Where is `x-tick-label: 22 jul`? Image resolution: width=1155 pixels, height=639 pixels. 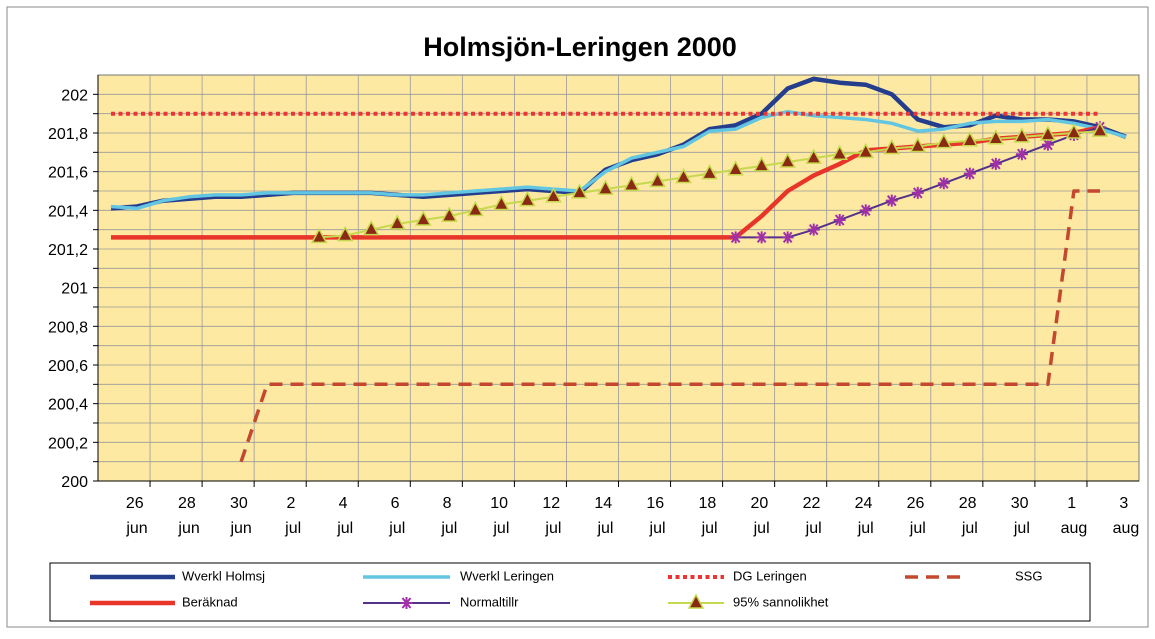
x-tick-label: 22 jul is located at coordinates (814, 516).